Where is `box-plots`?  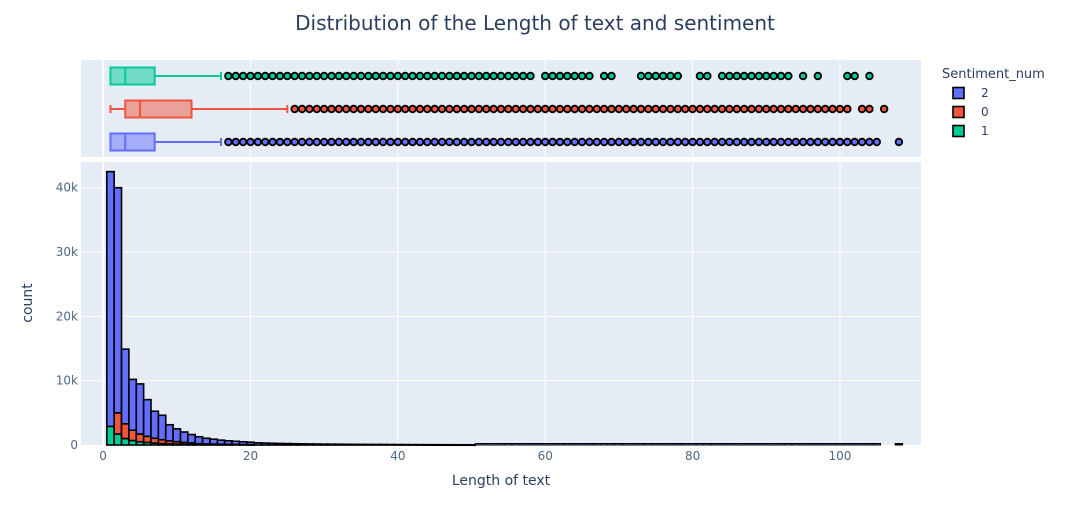
box-plots is located at coordinates (506, 109).